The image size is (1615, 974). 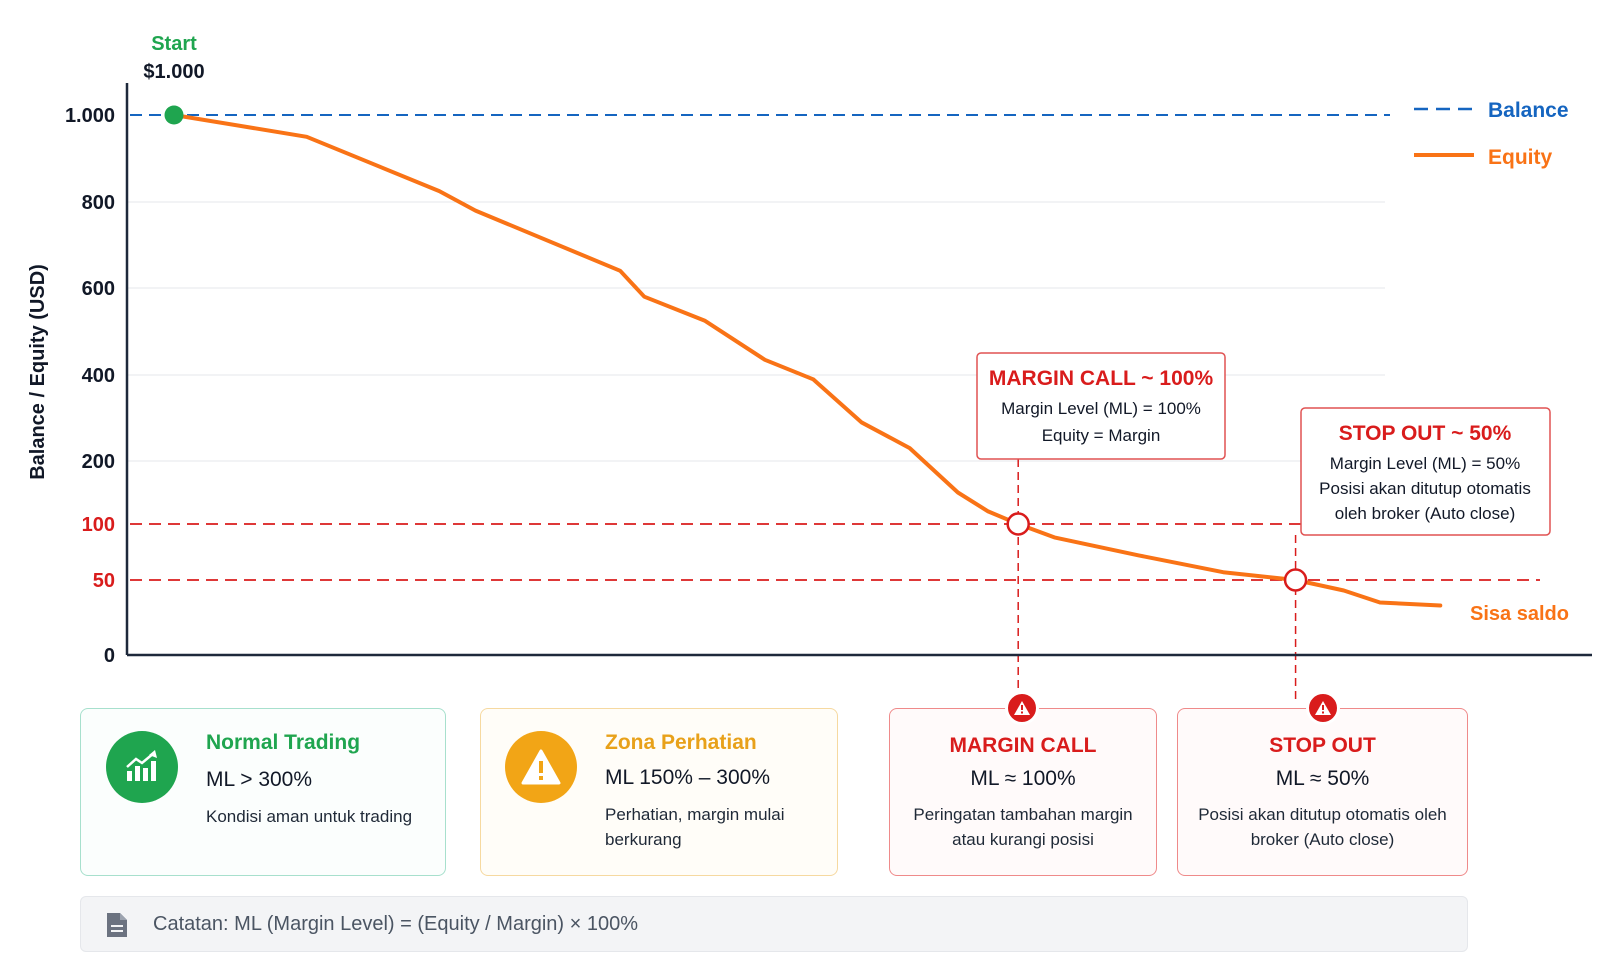 What do you see at coordinates (1101, 435) in the screenshot?
I see `annotation-line: Equity = Margin` at bounding box center [1101, 435].